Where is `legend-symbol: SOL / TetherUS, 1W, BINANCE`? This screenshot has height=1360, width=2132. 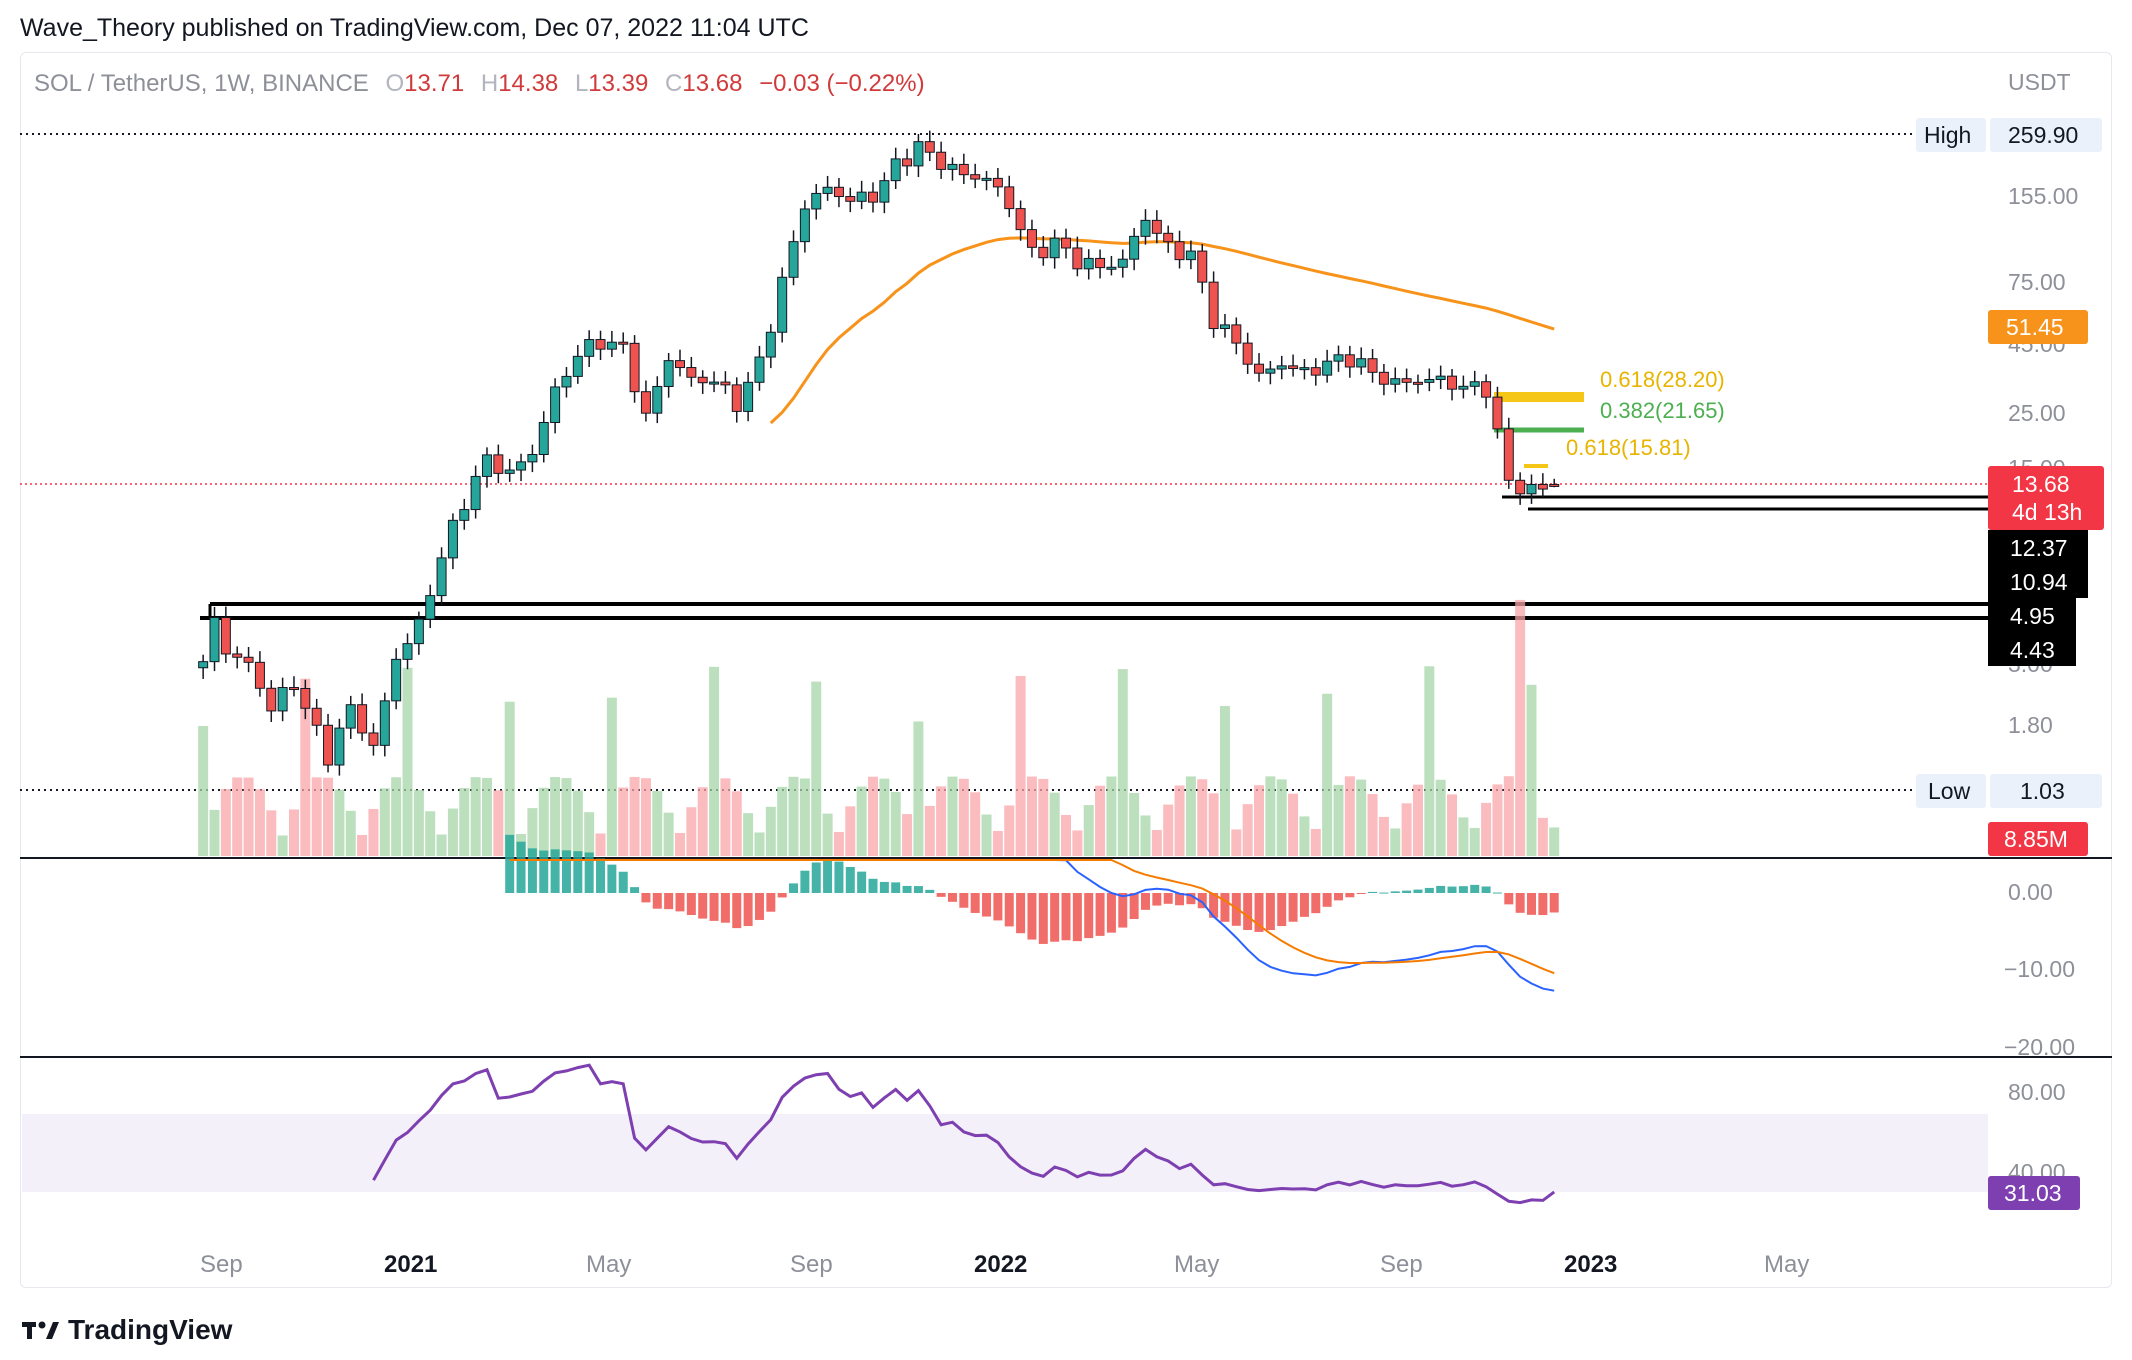 legend-symbol: SOL / TetherUS, 1W, BINANCE is located at coordinates (201, 83).